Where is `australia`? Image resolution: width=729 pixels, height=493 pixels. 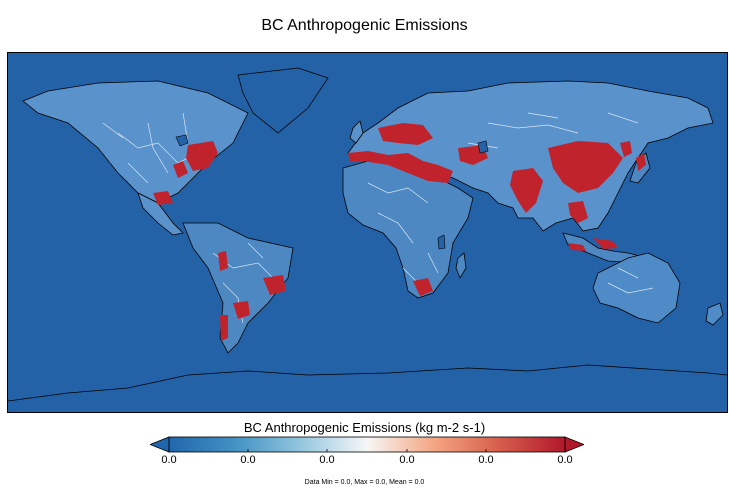 australia is located at coordinates (636, 288).